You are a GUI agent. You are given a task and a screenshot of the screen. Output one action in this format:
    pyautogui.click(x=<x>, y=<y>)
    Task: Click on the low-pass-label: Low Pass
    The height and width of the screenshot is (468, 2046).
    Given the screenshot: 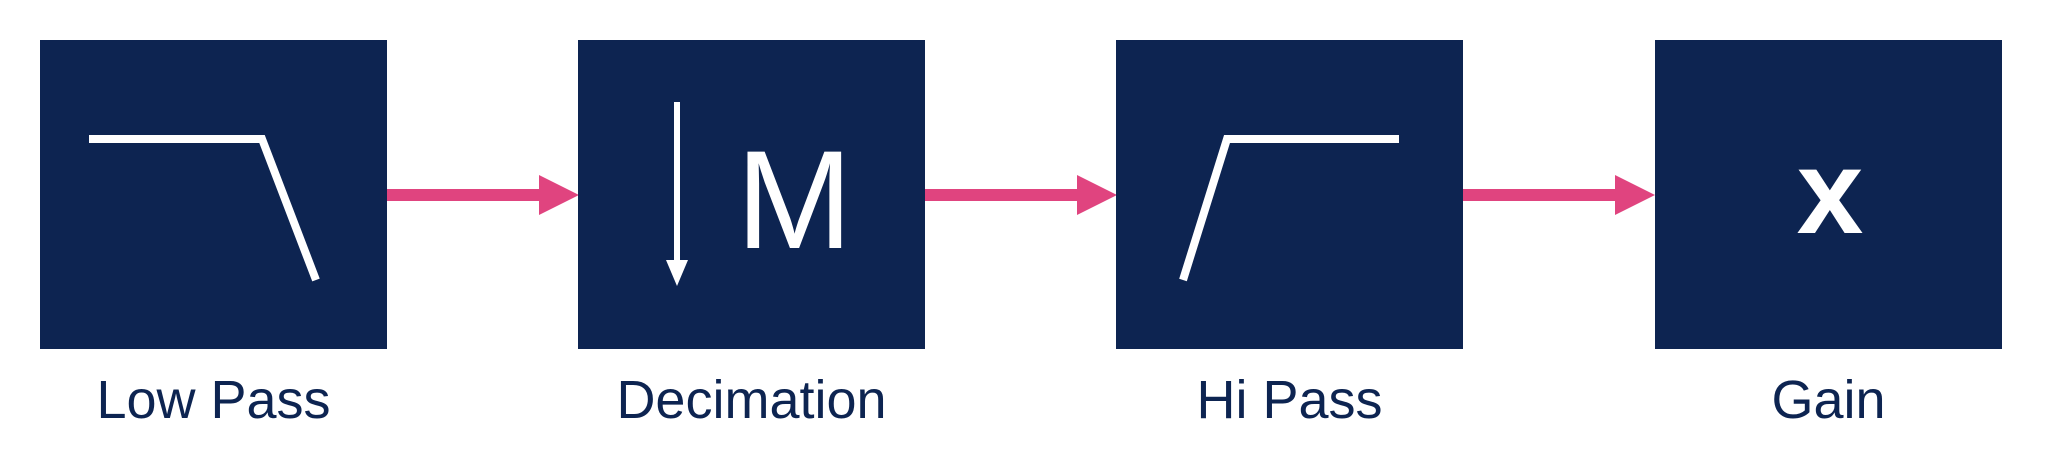 What is the action you would take?
    pyautogui.click(x=213, y=400)
    